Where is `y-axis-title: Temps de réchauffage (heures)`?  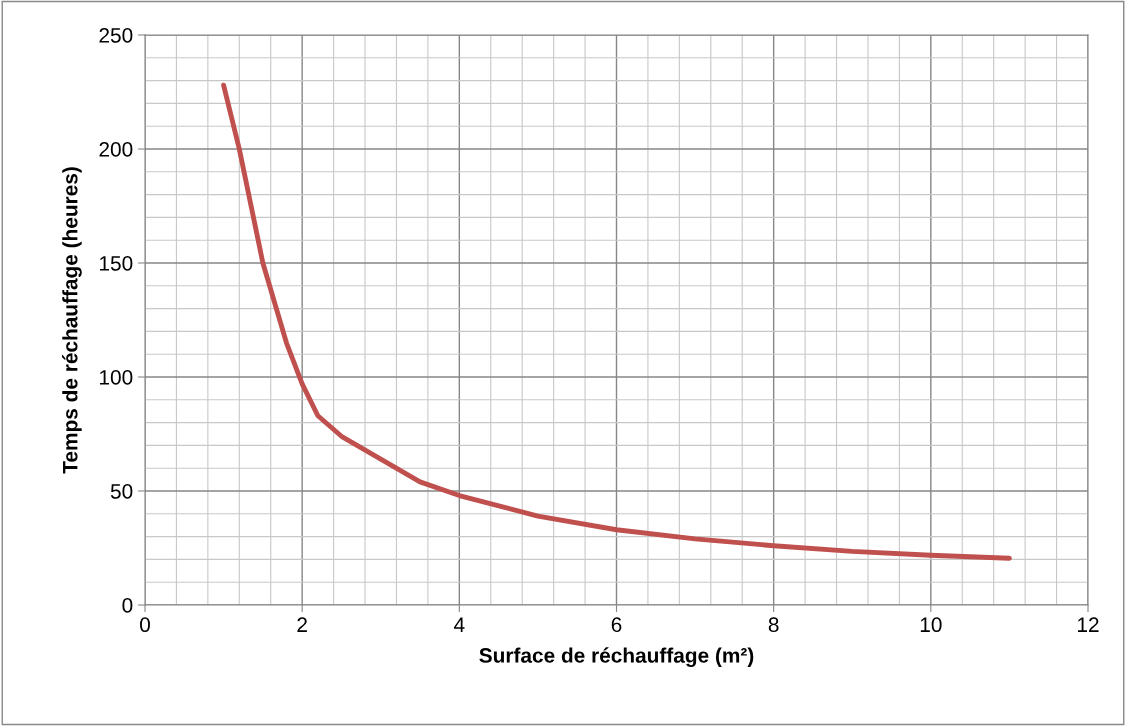
y-axis-title: Temps de réchauffage (heures) is located at coordinates (72, 320).